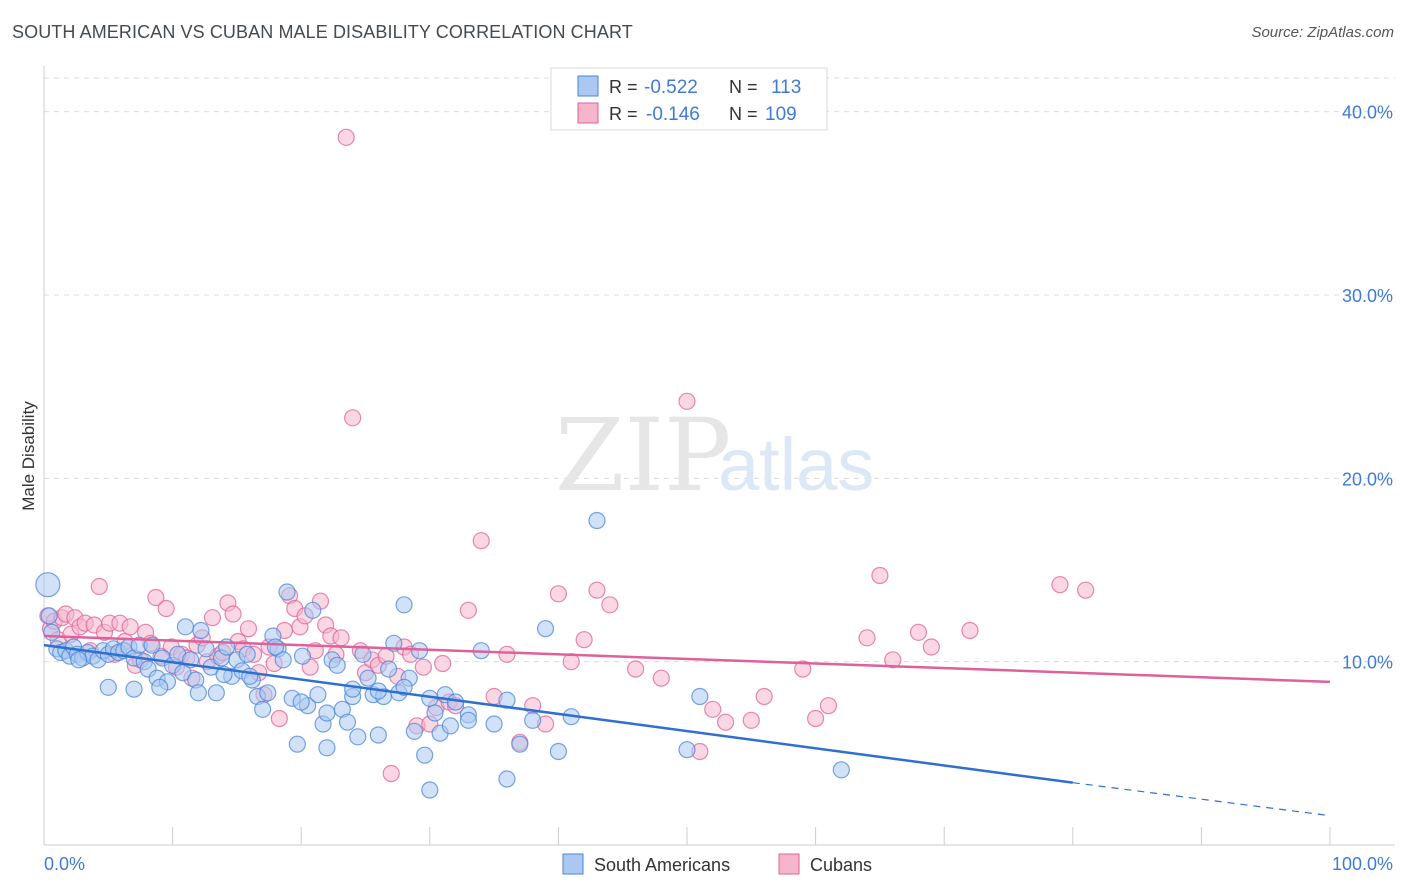 The height and width of the screenshot is (892, 1406). What do you see at coordinates (573, 864) in the screenshot?
I see `series-legend-swatch-blue` at bounding box center [573, 864].